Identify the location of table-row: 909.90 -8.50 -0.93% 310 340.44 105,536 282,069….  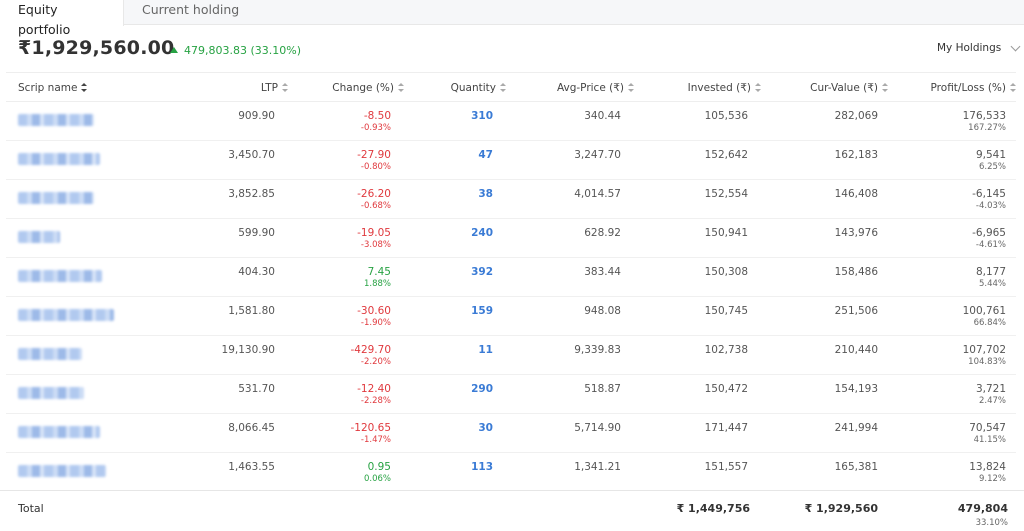
(511, 121).